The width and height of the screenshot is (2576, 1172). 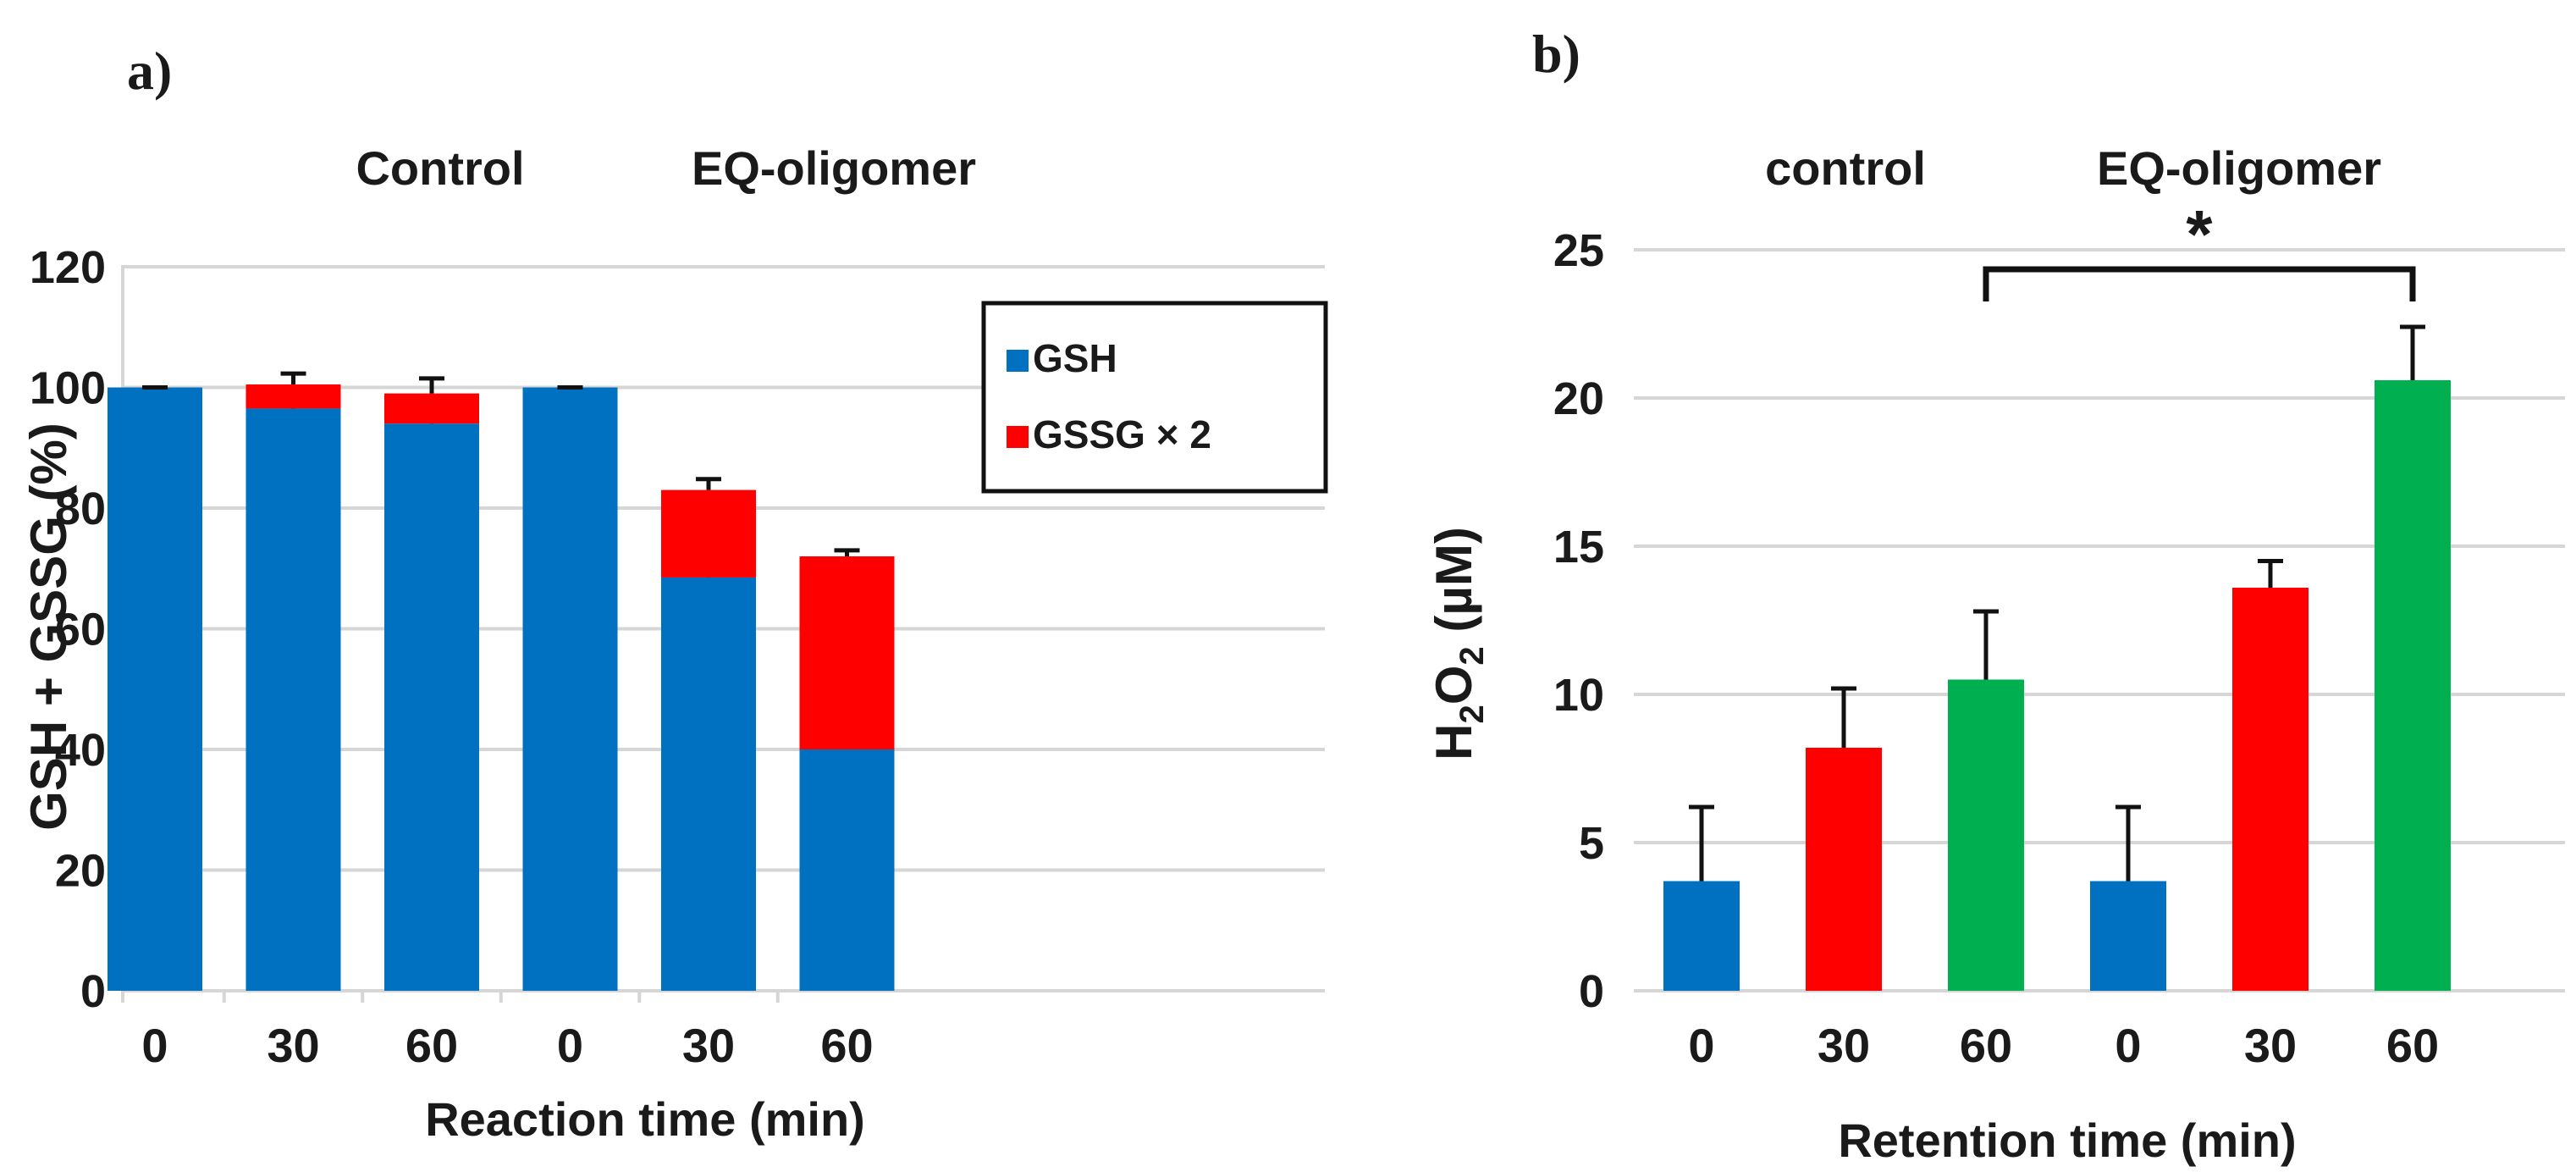 I want to click on panel-a-y-tick-label: 100, so click(x=68, y=389).